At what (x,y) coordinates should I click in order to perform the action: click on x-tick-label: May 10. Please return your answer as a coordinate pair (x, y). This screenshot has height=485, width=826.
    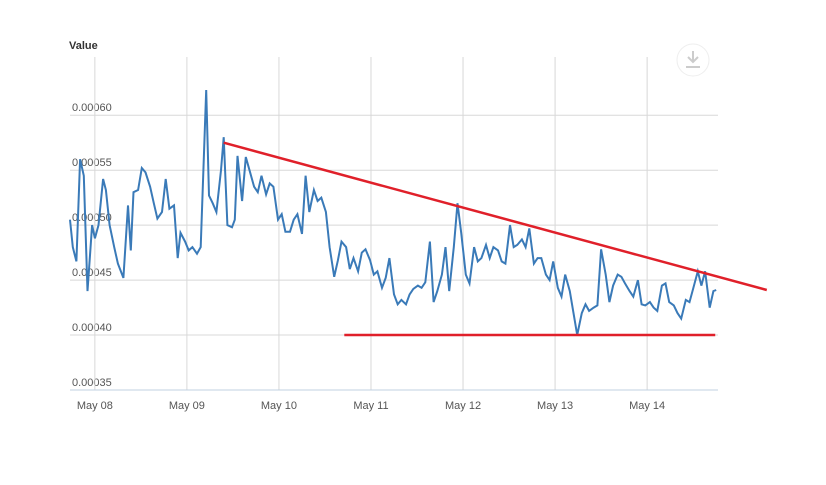
    Looking at the image, I should click on (279, 406).